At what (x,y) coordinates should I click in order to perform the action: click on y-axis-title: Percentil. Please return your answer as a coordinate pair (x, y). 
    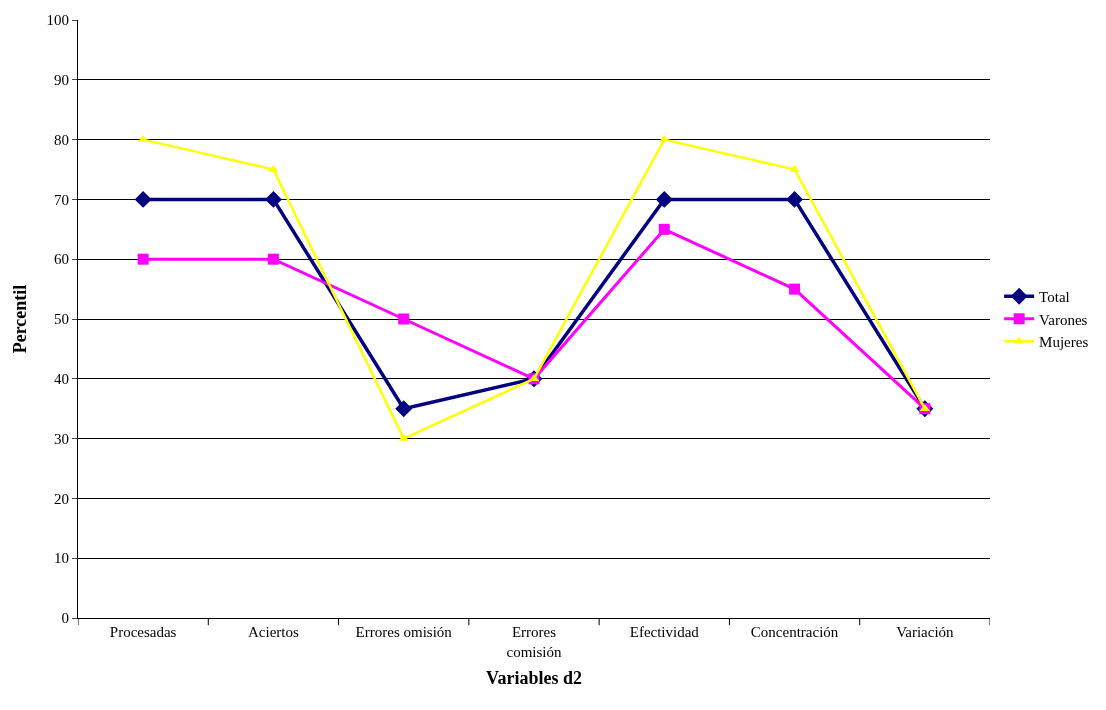
    Looking at the image, I should click on (19, 319).